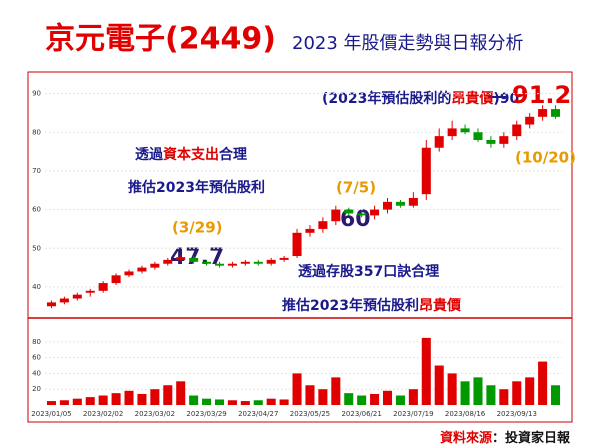  I want to click on chart-title: 京元電子(2449), so click(160, 39).